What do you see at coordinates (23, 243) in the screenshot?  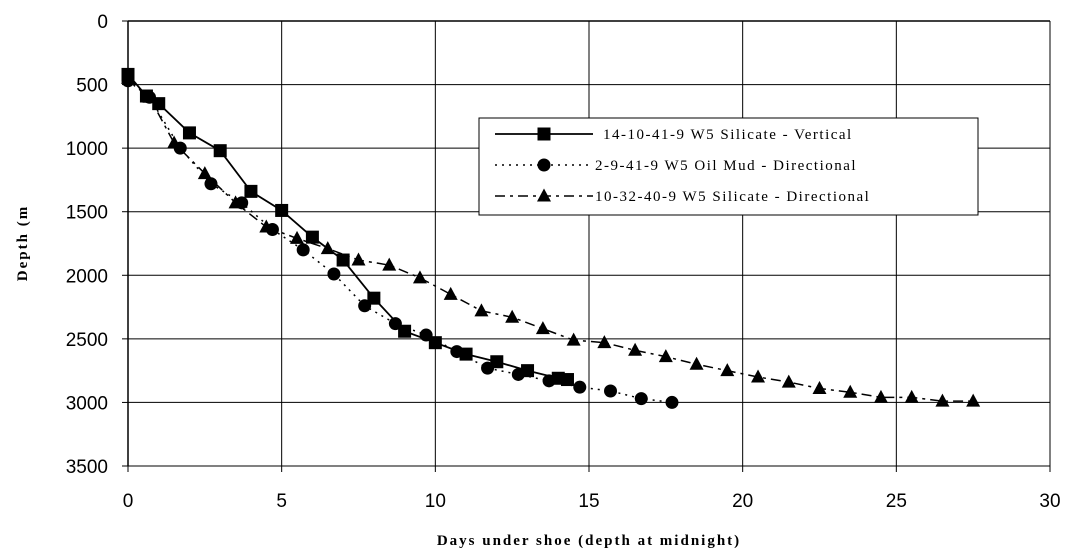 I see `y-axis-title: Depth (m` at bounding box center [23, 243].